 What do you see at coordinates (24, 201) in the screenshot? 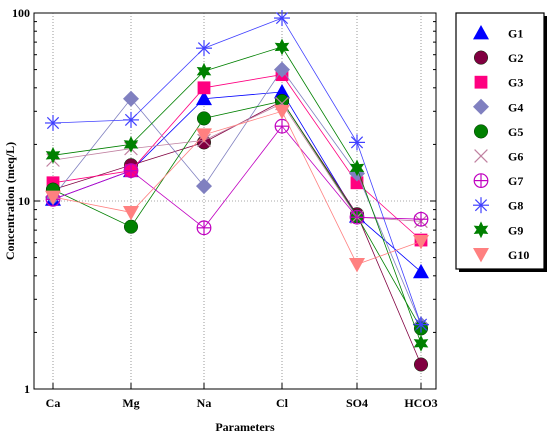
I see `y-tick-label: 10` at bounding box center [24, 201].